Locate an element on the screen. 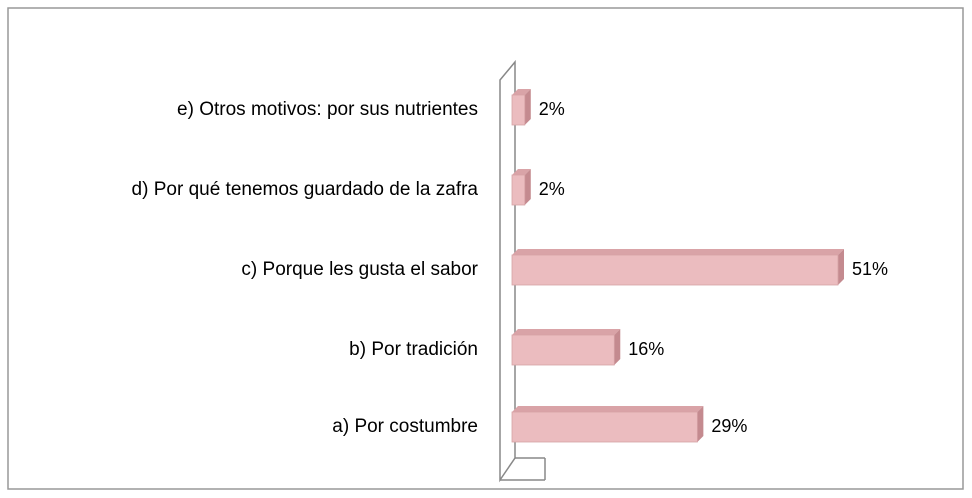  category-label: c) Porque les gusta el sabor is located at coordinates (359, 269).